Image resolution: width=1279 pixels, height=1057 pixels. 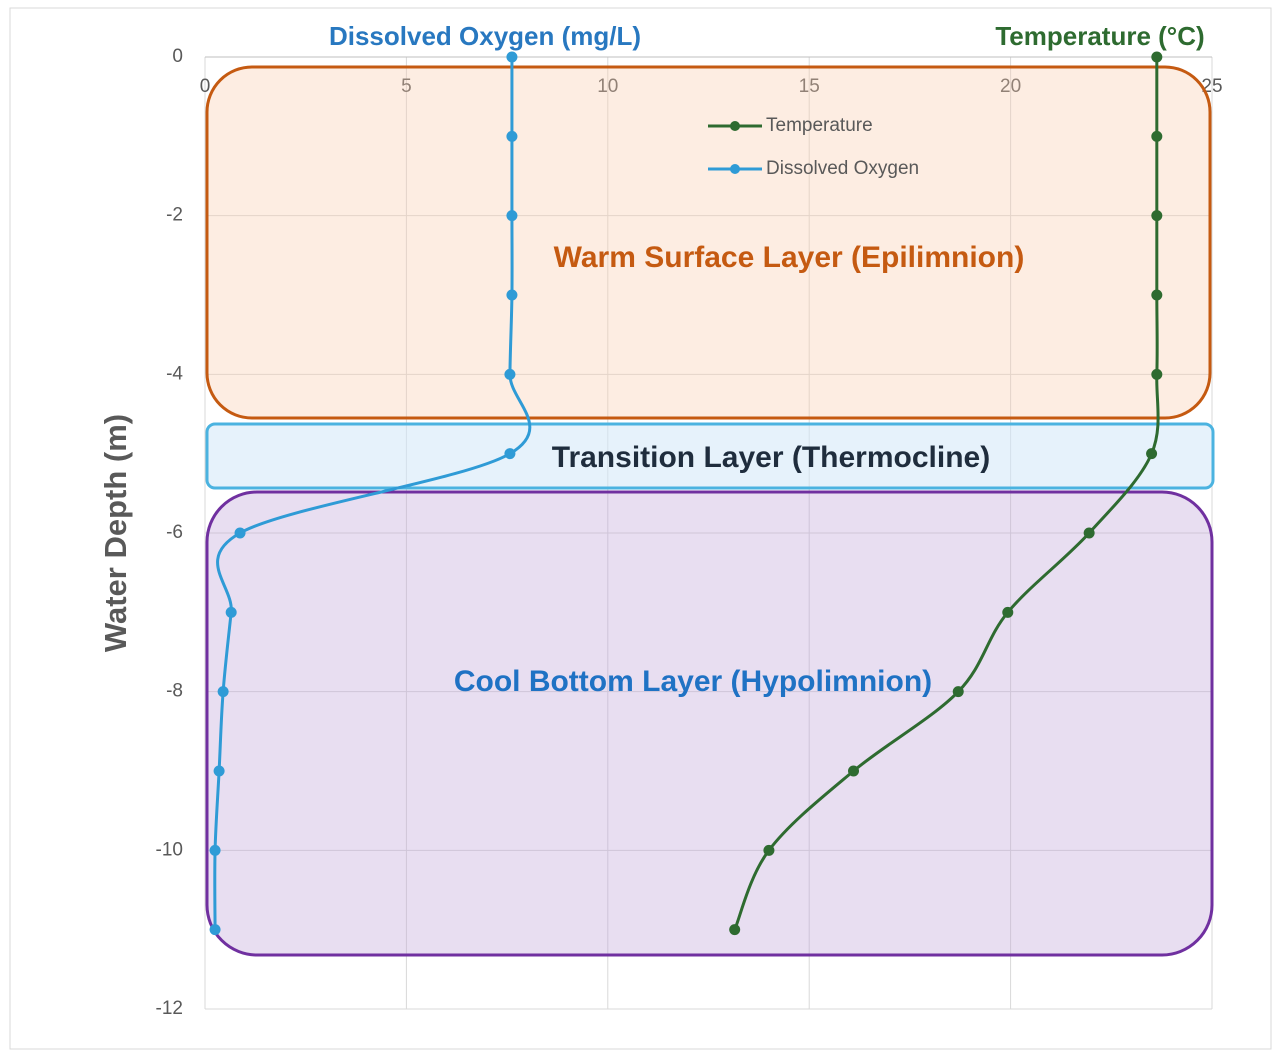 What do you see at coordinates (1010, 86) in the screenshot?
I see `x-tick-label: 20` at bounding box center [1010, 86].